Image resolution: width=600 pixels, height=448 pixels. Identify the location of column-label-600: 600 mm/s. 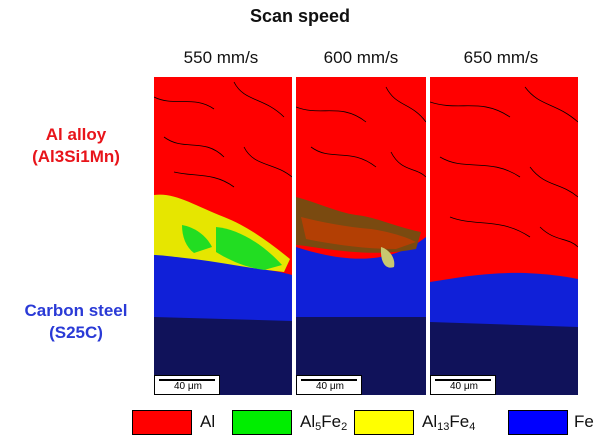
(361, 57).